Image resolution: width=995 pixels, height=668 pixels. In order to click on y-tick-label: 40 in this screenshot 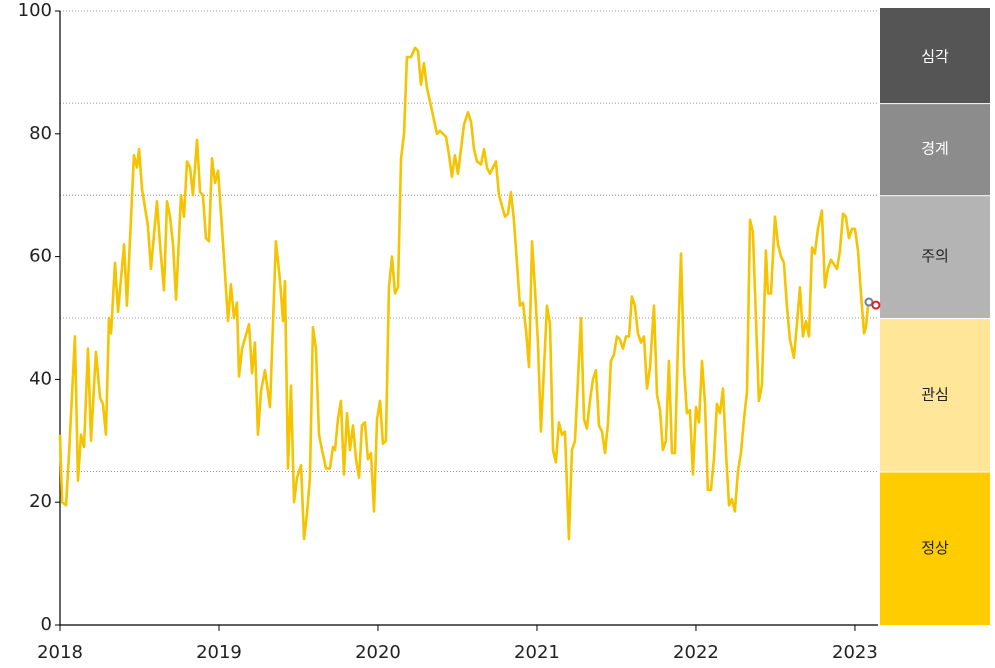, I will do `click(40, 378)`.